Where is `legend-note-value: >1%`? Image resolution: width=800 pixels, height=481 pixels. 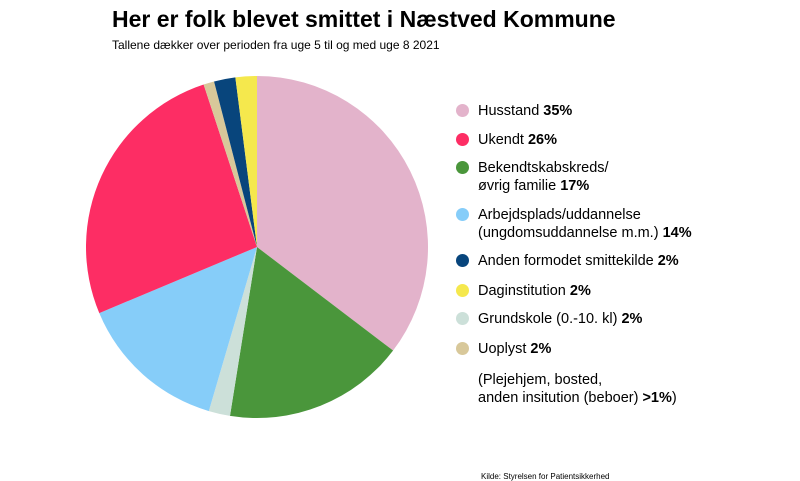 legend-note-value: >1% is located at coordinates (657, 398).